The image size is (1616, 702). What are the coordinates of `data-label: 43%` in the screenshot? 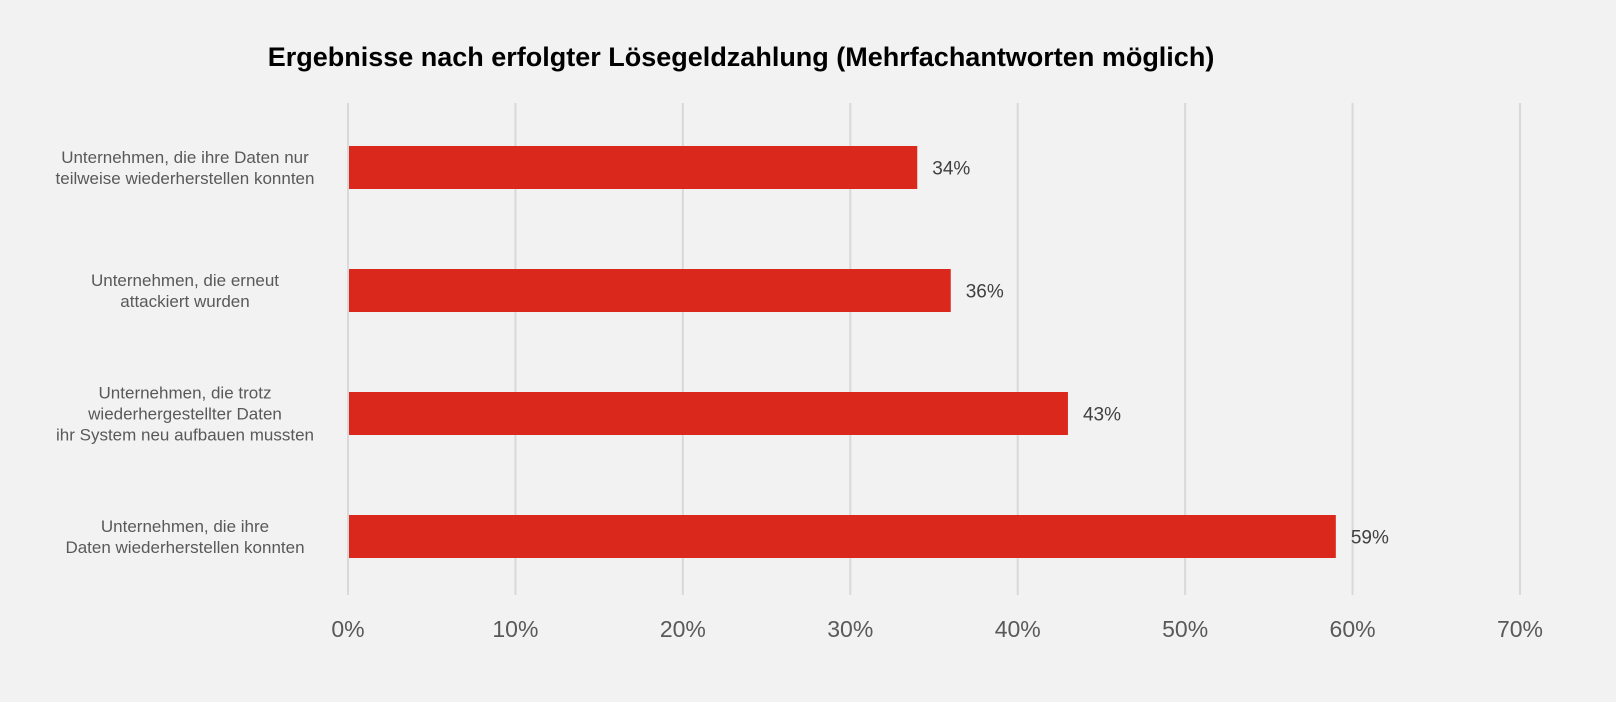 It's located at (1102, 415).